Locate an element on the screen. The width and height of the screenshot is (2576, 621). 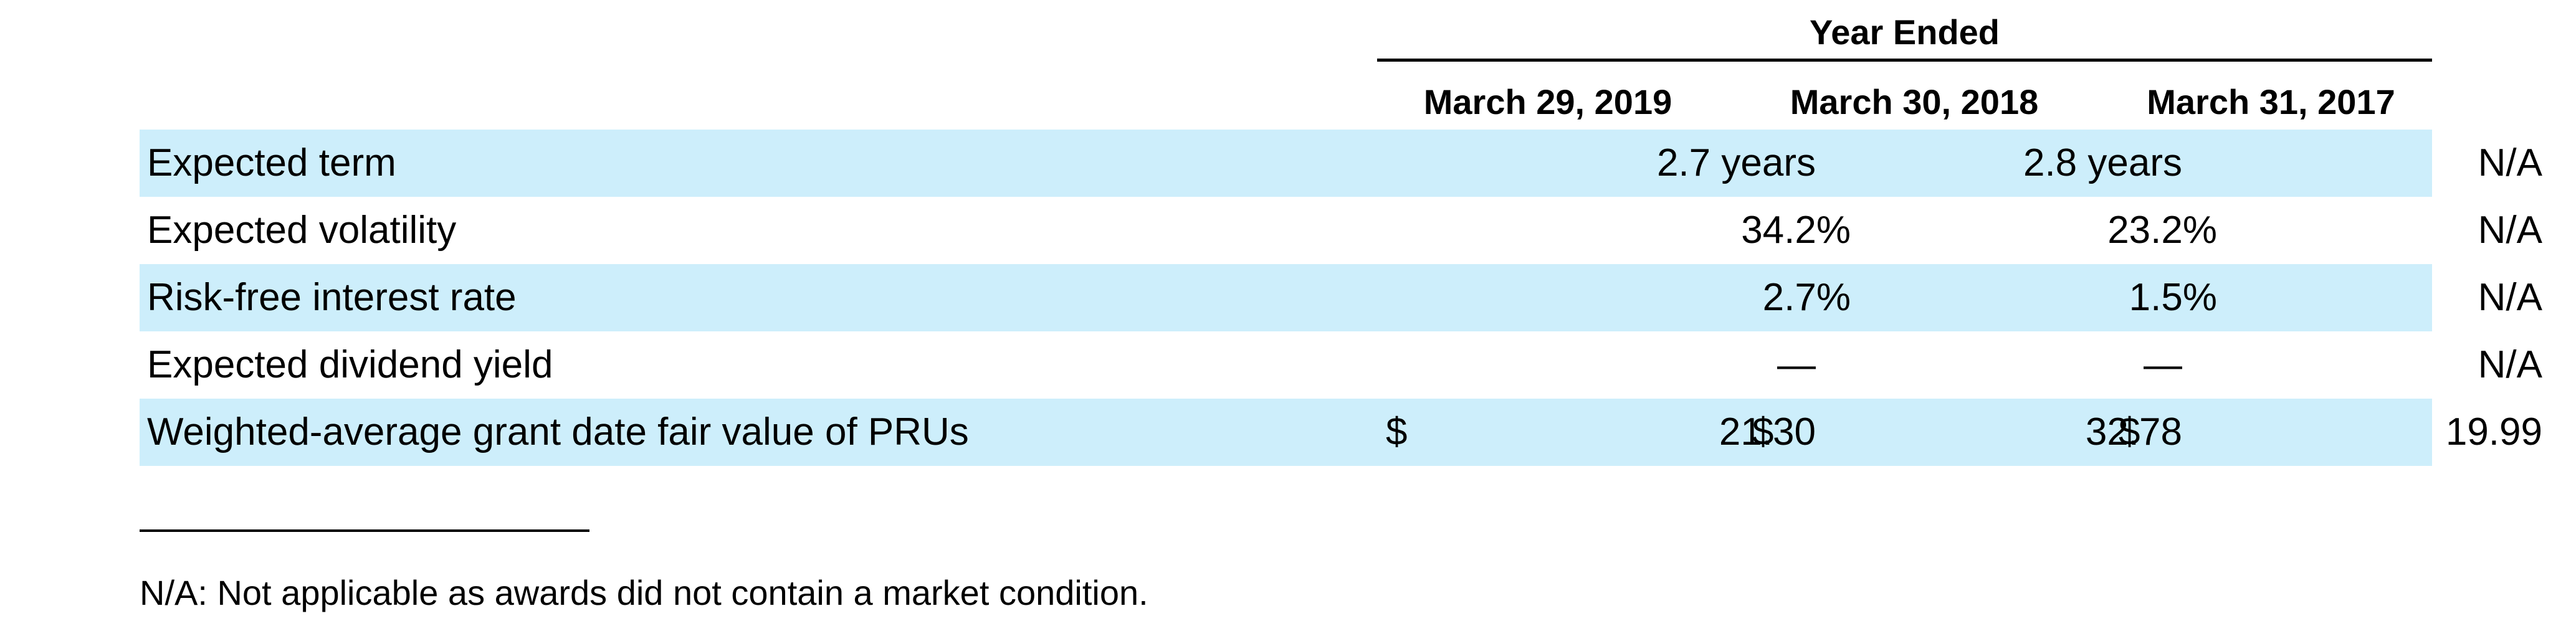
value-2018: 2.8 years is located at coordinates (2102, 163).